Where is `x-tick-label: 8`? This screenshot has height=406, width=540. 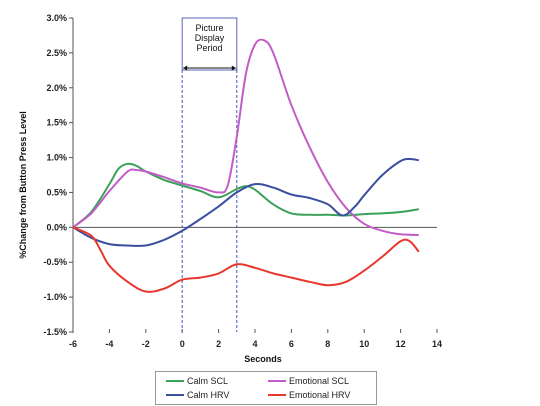
x-tick-label: 8 is located at coordinates (327, 344).